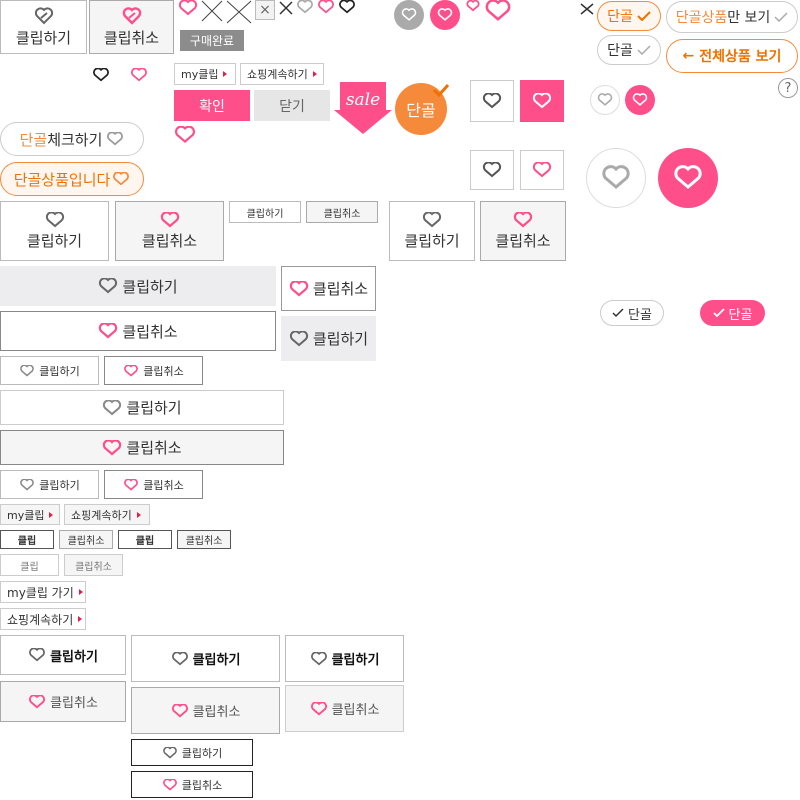 This screenshot has width=800, height=800. Describe the element at coordinates (51, 514) in the screenshot. I see `arrow-right-icon` at that location.